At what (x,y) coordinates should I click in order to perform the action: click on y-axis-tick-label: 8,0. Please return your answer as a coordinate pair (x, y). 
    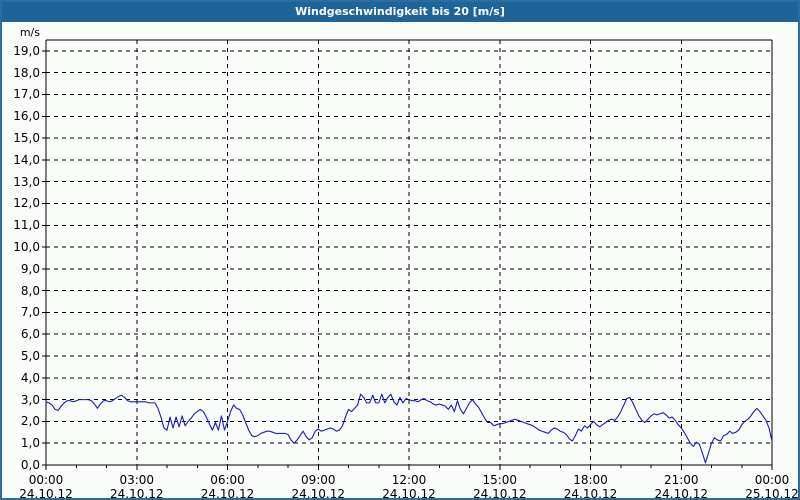
    Looking at the image, I should click on (30, 290).